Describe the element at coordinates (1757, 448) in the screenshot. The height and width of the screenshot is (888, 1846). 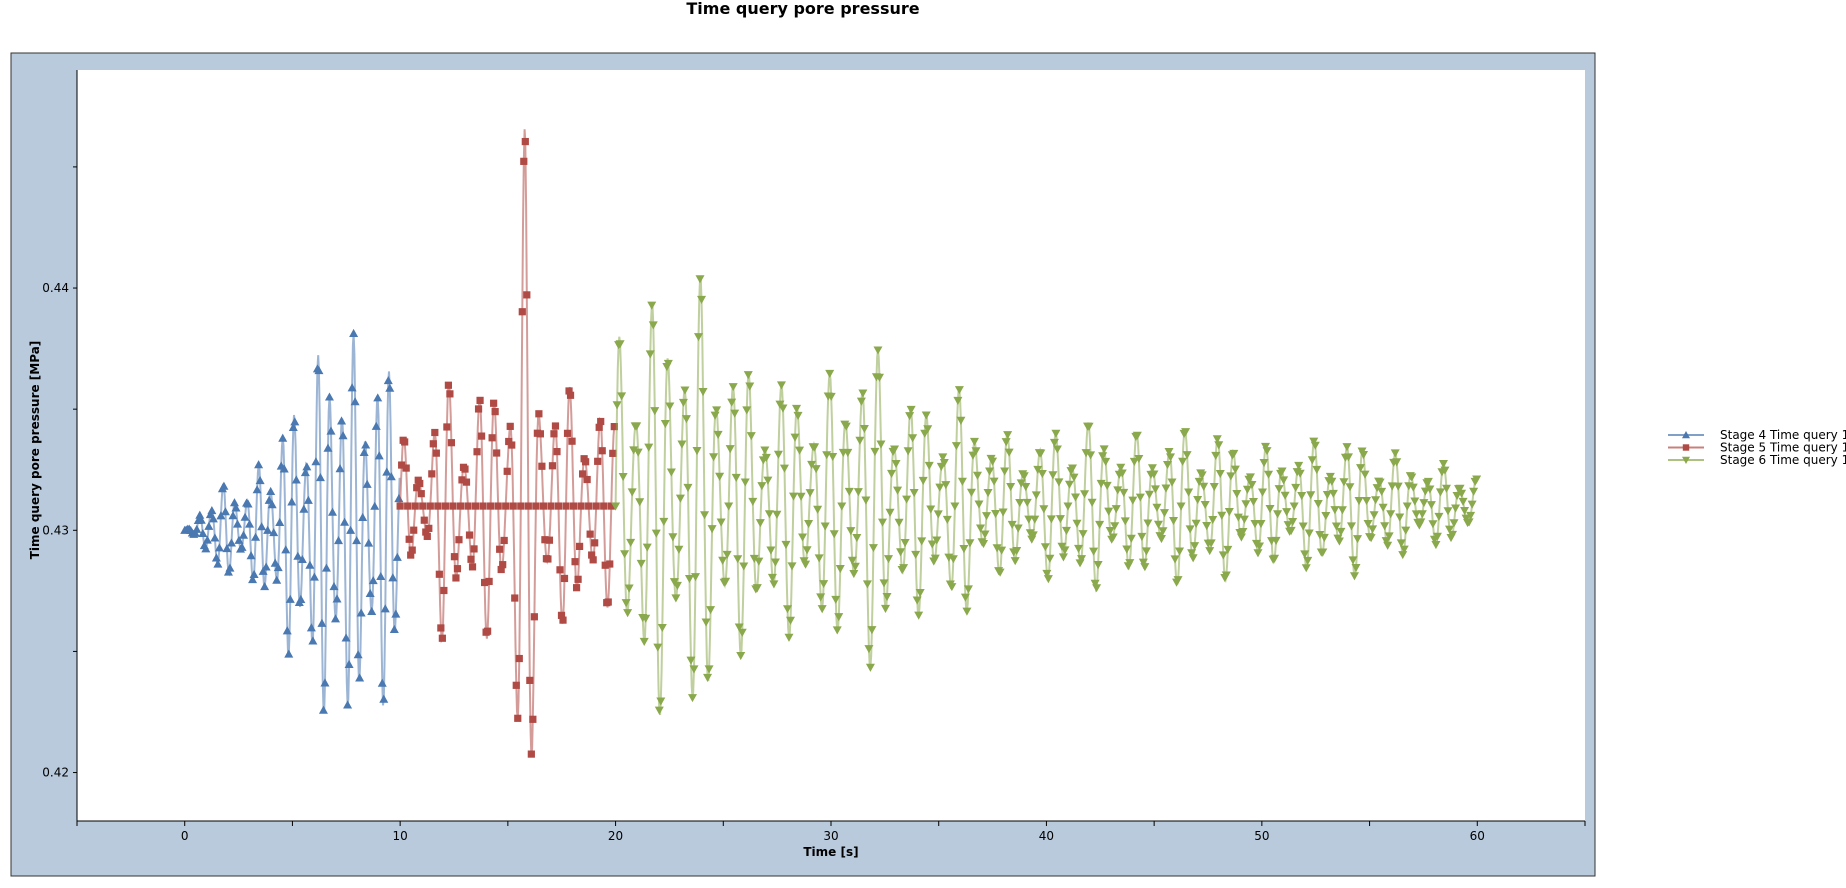
I see `legend-item: Stage 5 Time query 1` at that location.